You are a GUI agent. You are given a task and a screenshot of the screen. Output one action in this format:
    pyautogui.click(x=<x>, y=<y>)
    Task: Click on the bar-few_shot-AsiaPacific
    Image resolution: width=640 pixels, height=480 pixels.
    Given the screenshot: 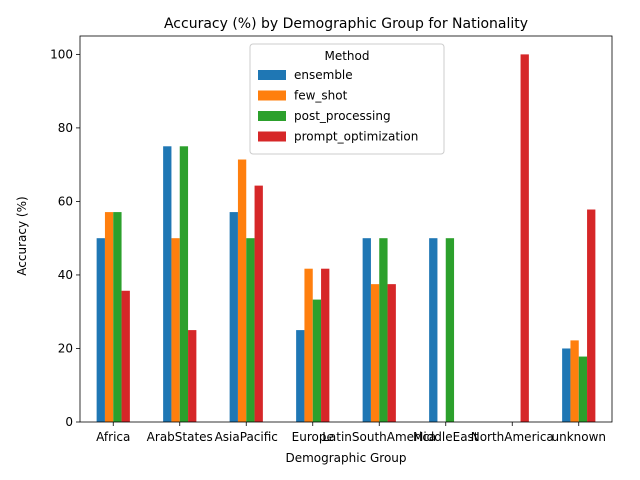 What is the action you would take?
    pyautogui.click(x=242, y=290)
    